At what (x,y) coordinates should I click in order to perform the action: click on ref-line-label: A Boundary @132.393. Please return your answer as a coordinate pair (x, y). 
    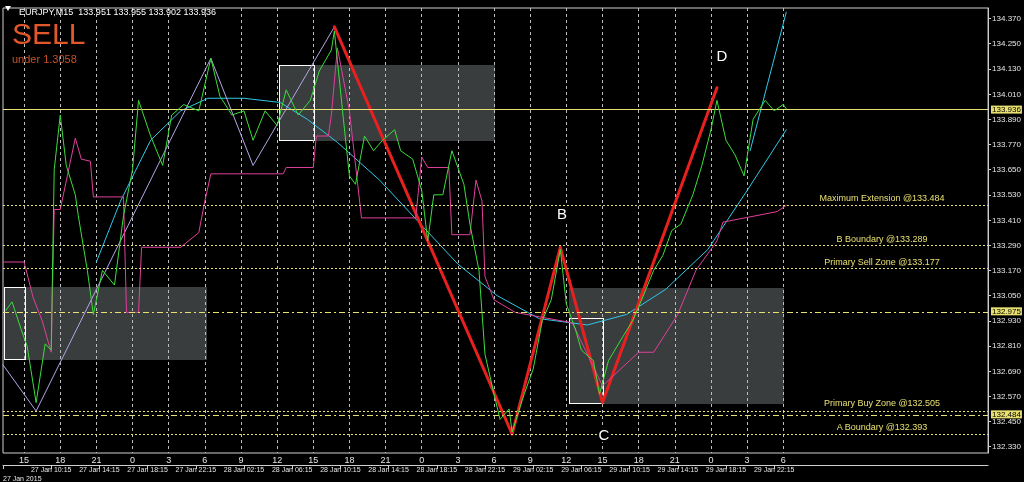
    Looking at the image, I should click on (882, 426).